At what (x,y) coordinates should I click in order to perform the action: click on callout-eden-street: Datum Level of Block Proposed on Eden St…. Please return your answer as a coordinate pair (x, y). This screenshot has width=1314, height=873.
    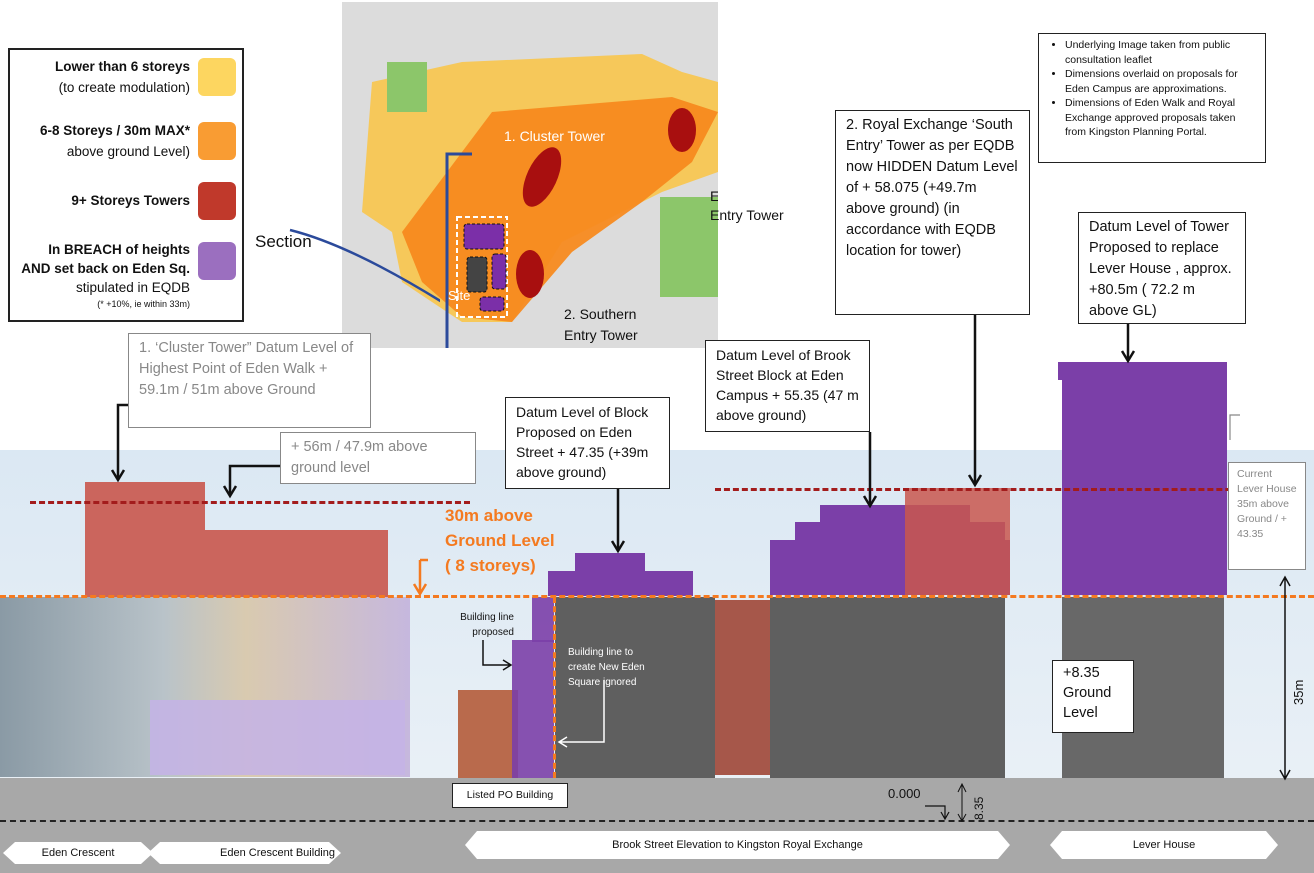
    Looking at the image, I should click on (587, 443).